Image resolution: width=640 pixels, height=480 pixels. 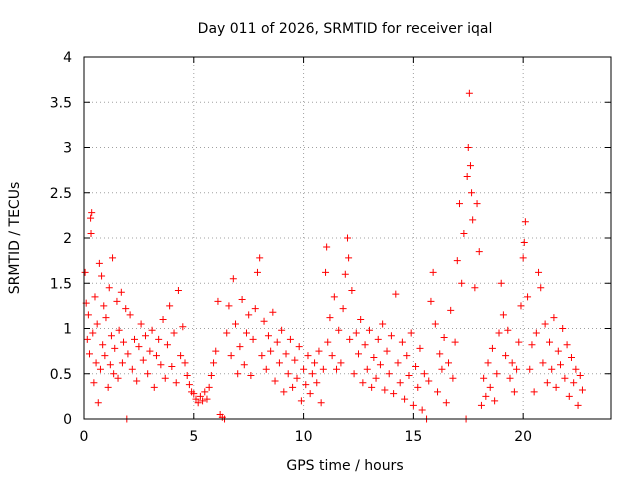 What do you see at coordinates (84, 437) in the screenshot?
I see `x-tick-label: 0` at bounding box center [84, 437].